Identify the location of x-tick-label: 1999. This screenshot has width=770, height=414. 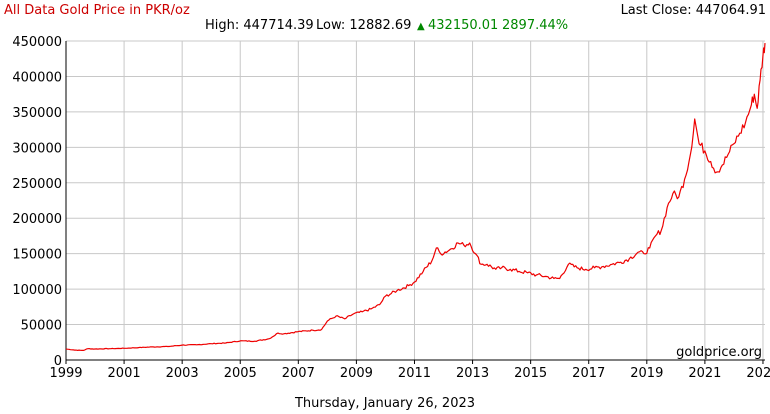
(65, 373).